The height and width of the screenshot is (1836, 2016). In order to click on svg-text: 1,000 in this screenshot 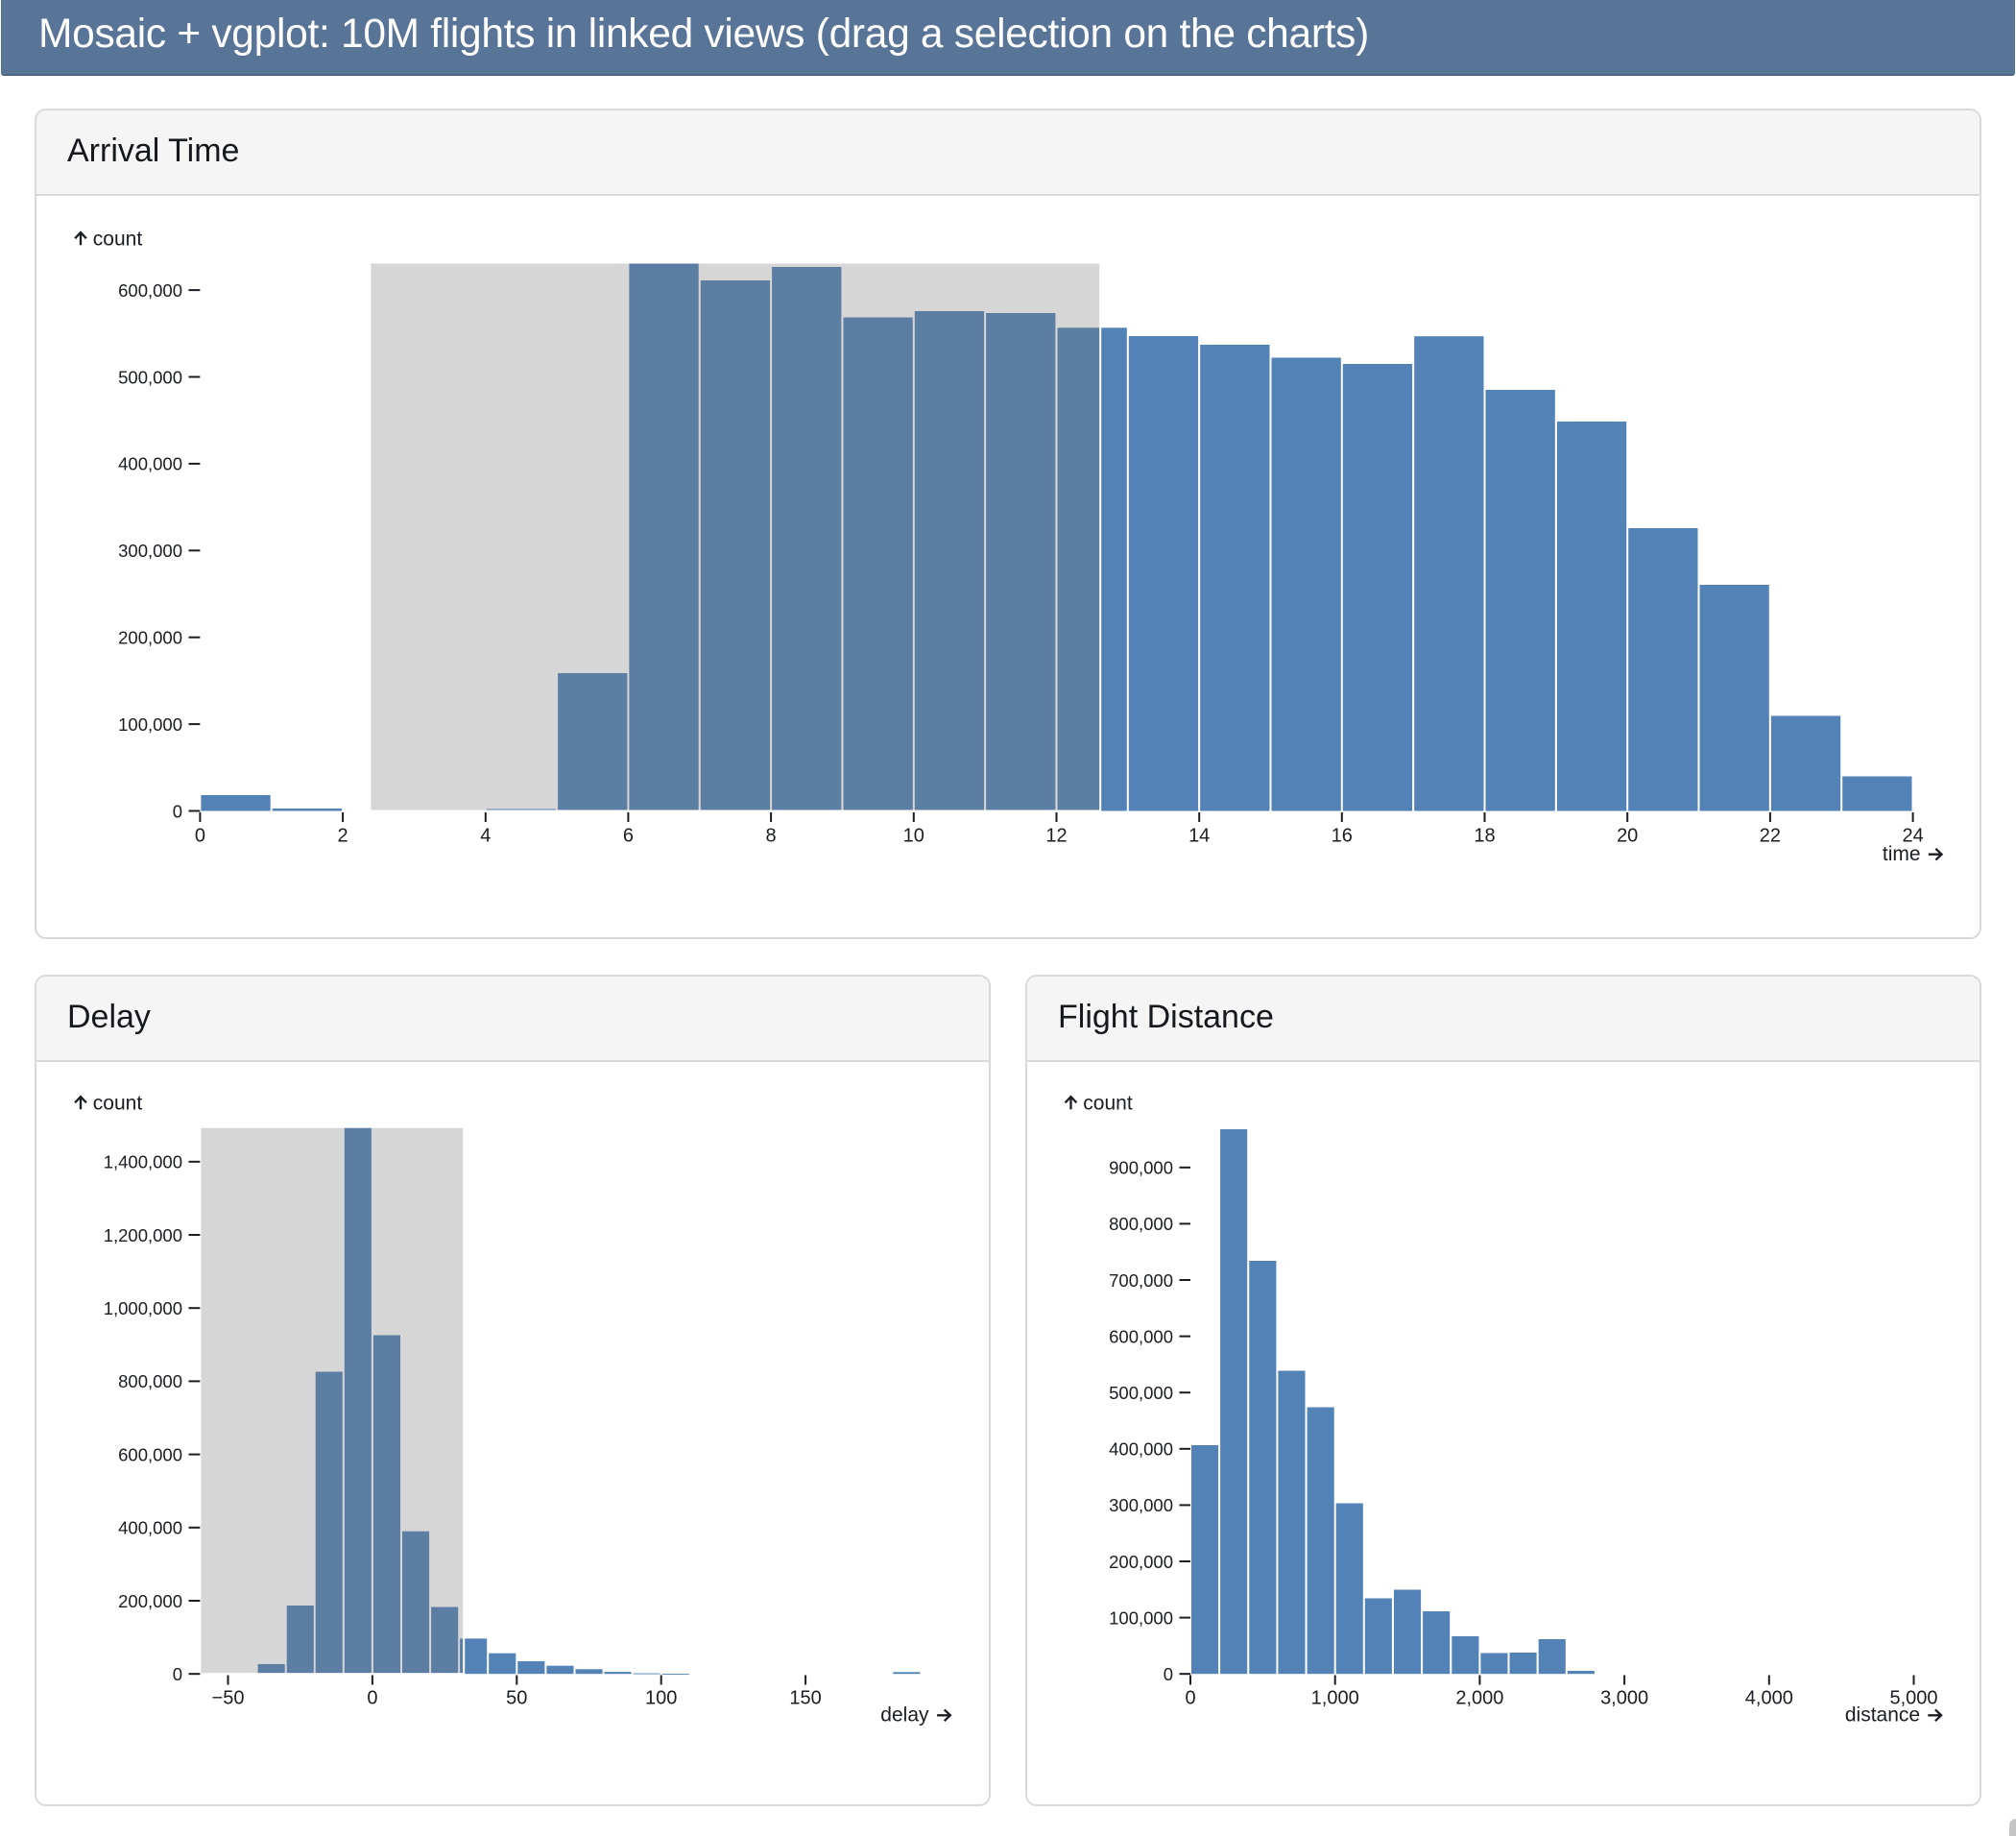, I will do `click(1335, 1698)`.